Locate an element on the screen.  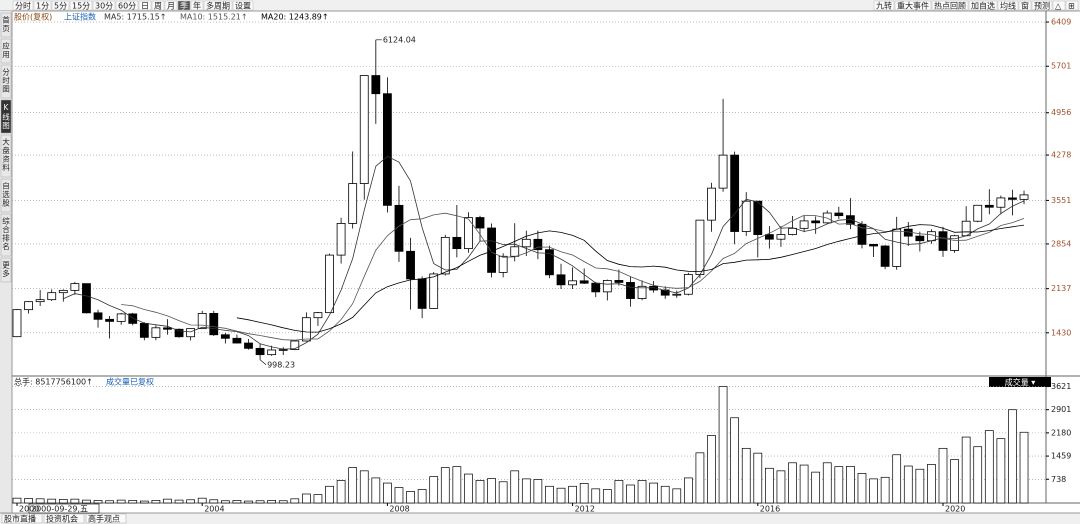
toolbar-button: 多周期 is located at coordinates (218, 6).